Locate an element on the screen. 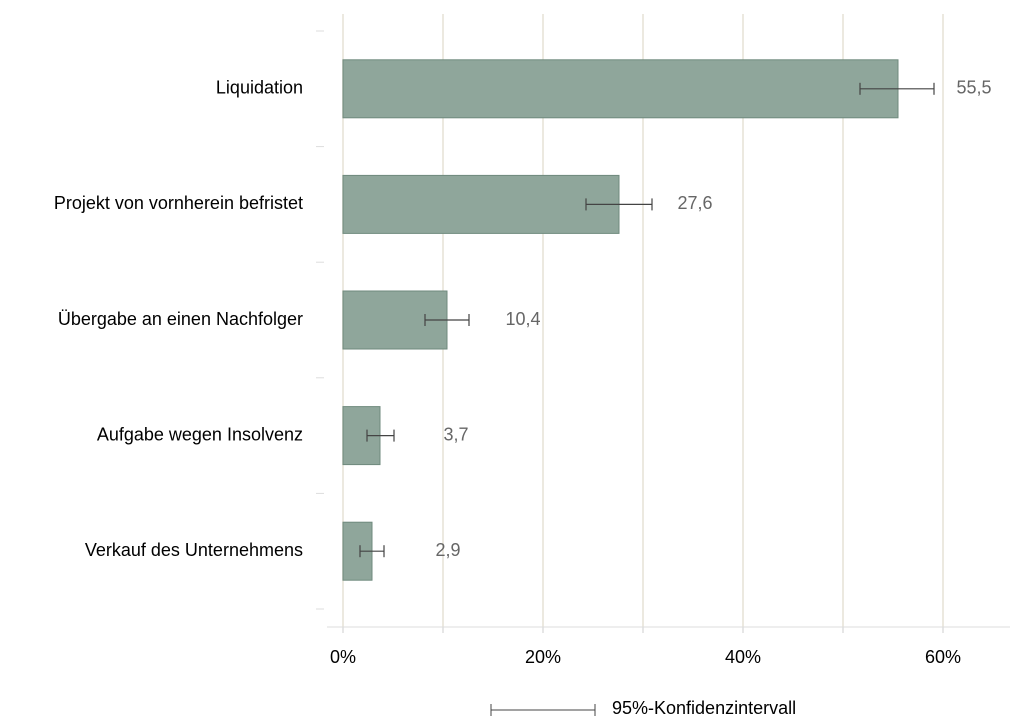 This screenshot has height=718, width=1015. legend-label: 95%-Konfidenzintervall is located at coordinates (704, 708).